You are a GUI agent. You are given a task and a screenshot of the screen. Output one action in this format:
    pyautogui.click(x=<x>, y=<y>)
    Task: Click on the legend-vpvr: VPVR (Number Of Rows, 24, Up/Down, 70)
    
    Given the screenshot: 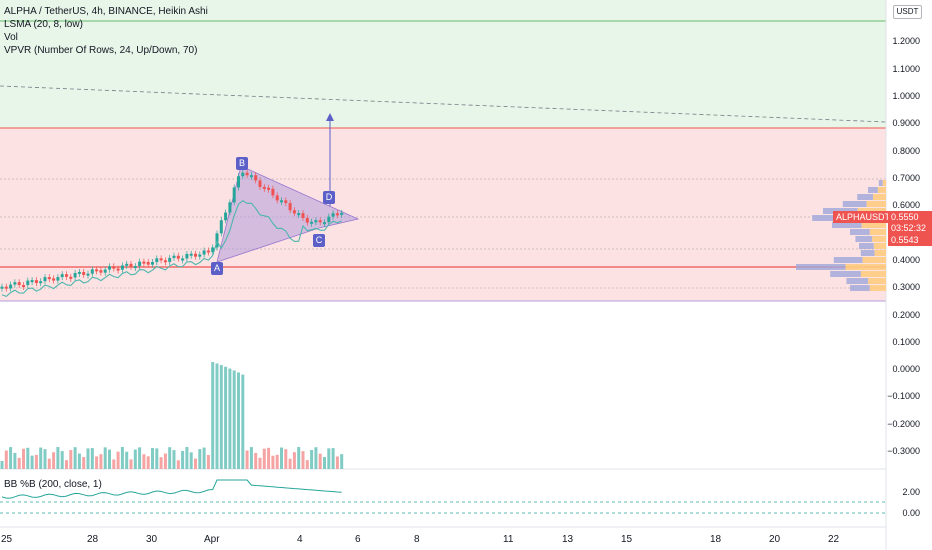 What is the action you would take?
    pyautogui.click(x=101, y=50)
    